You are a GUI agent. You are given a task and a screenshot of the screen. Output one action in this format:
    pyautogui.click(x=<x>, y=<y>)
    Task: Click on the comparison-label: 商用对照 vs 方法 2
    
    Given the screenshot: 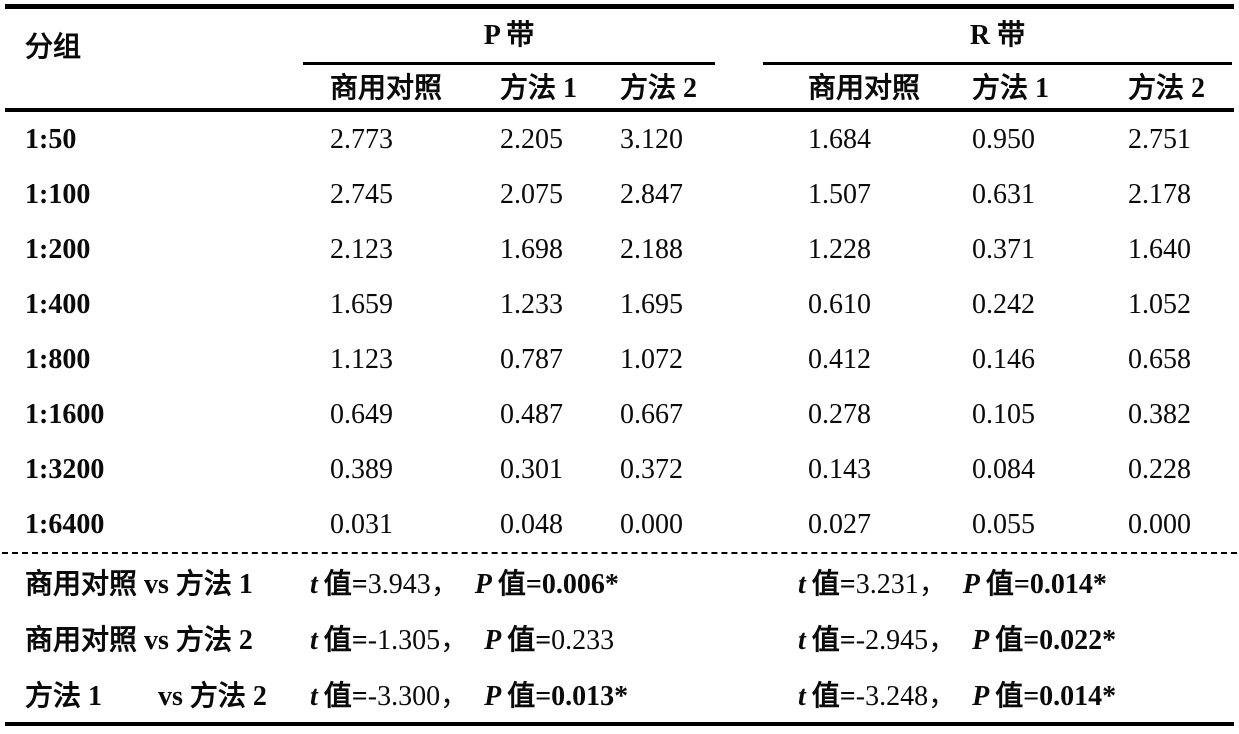 What is the action you would take?
    pyautogui.click(x=139, y=640)
    